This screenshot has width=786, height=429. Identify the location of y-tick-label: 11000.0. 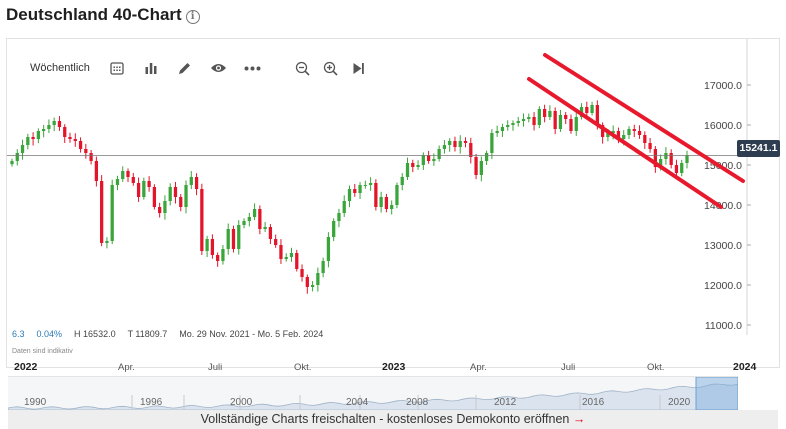
(723, 326).